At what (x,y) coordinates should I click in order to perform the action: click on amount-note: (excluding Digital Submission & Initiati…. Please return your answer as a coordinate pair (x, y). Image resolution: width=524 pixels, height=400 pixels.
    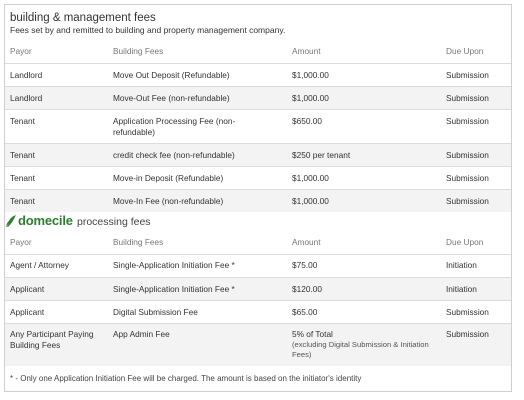
    Looking at the image, I should click on (360, 349).